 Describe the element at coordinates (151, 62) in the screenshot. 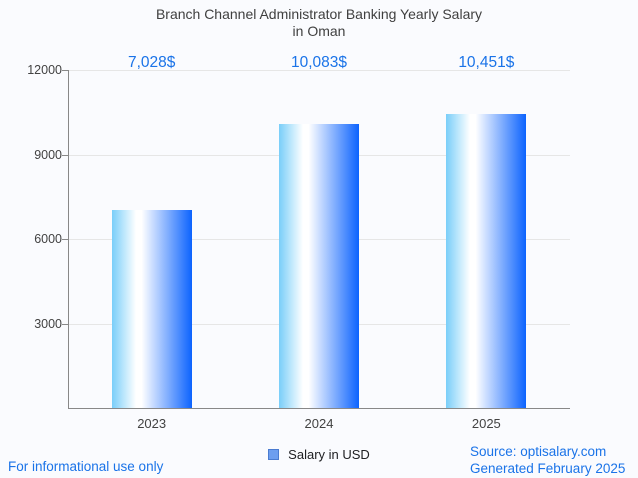

I see `value-label-2023: 7,028$` at that location.